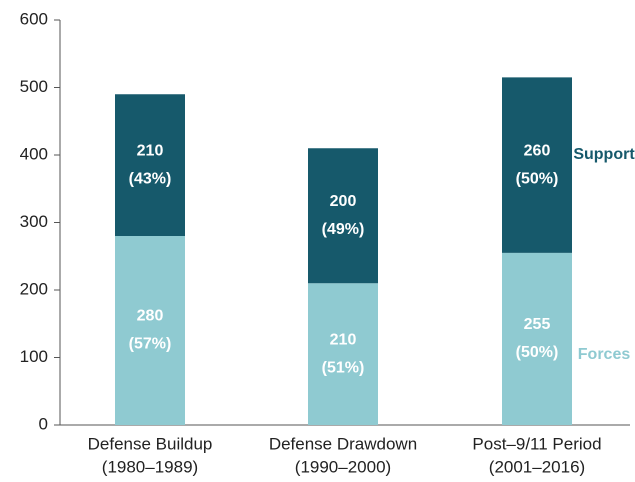 The width and height of the screenshot is (635, 482). I want to click on y-tick-label: 200, so click(34, 288).